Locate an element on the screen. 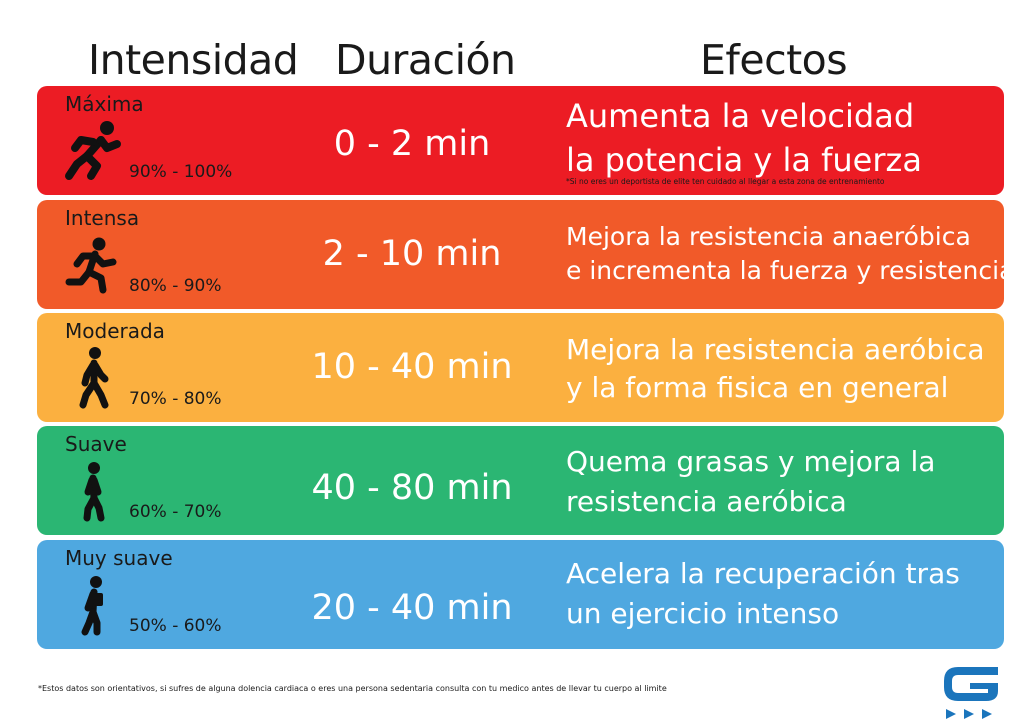 This screenshot has width=1024, height=724. zone-percent-label: 70% - 80% is located at coordinates (175, 399).